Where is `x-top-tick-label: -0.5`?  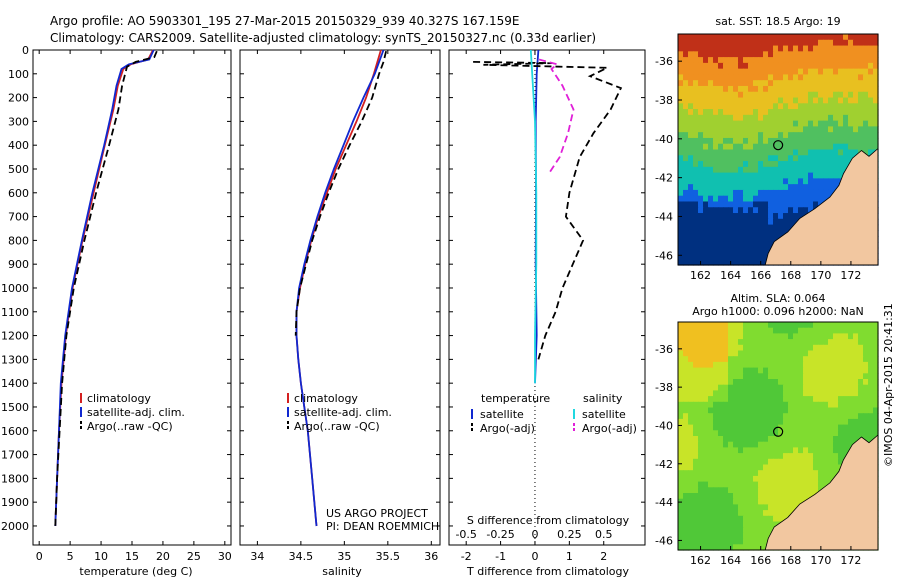
x-top-tick-label: -0.5 is located at coordinates (465, 534).